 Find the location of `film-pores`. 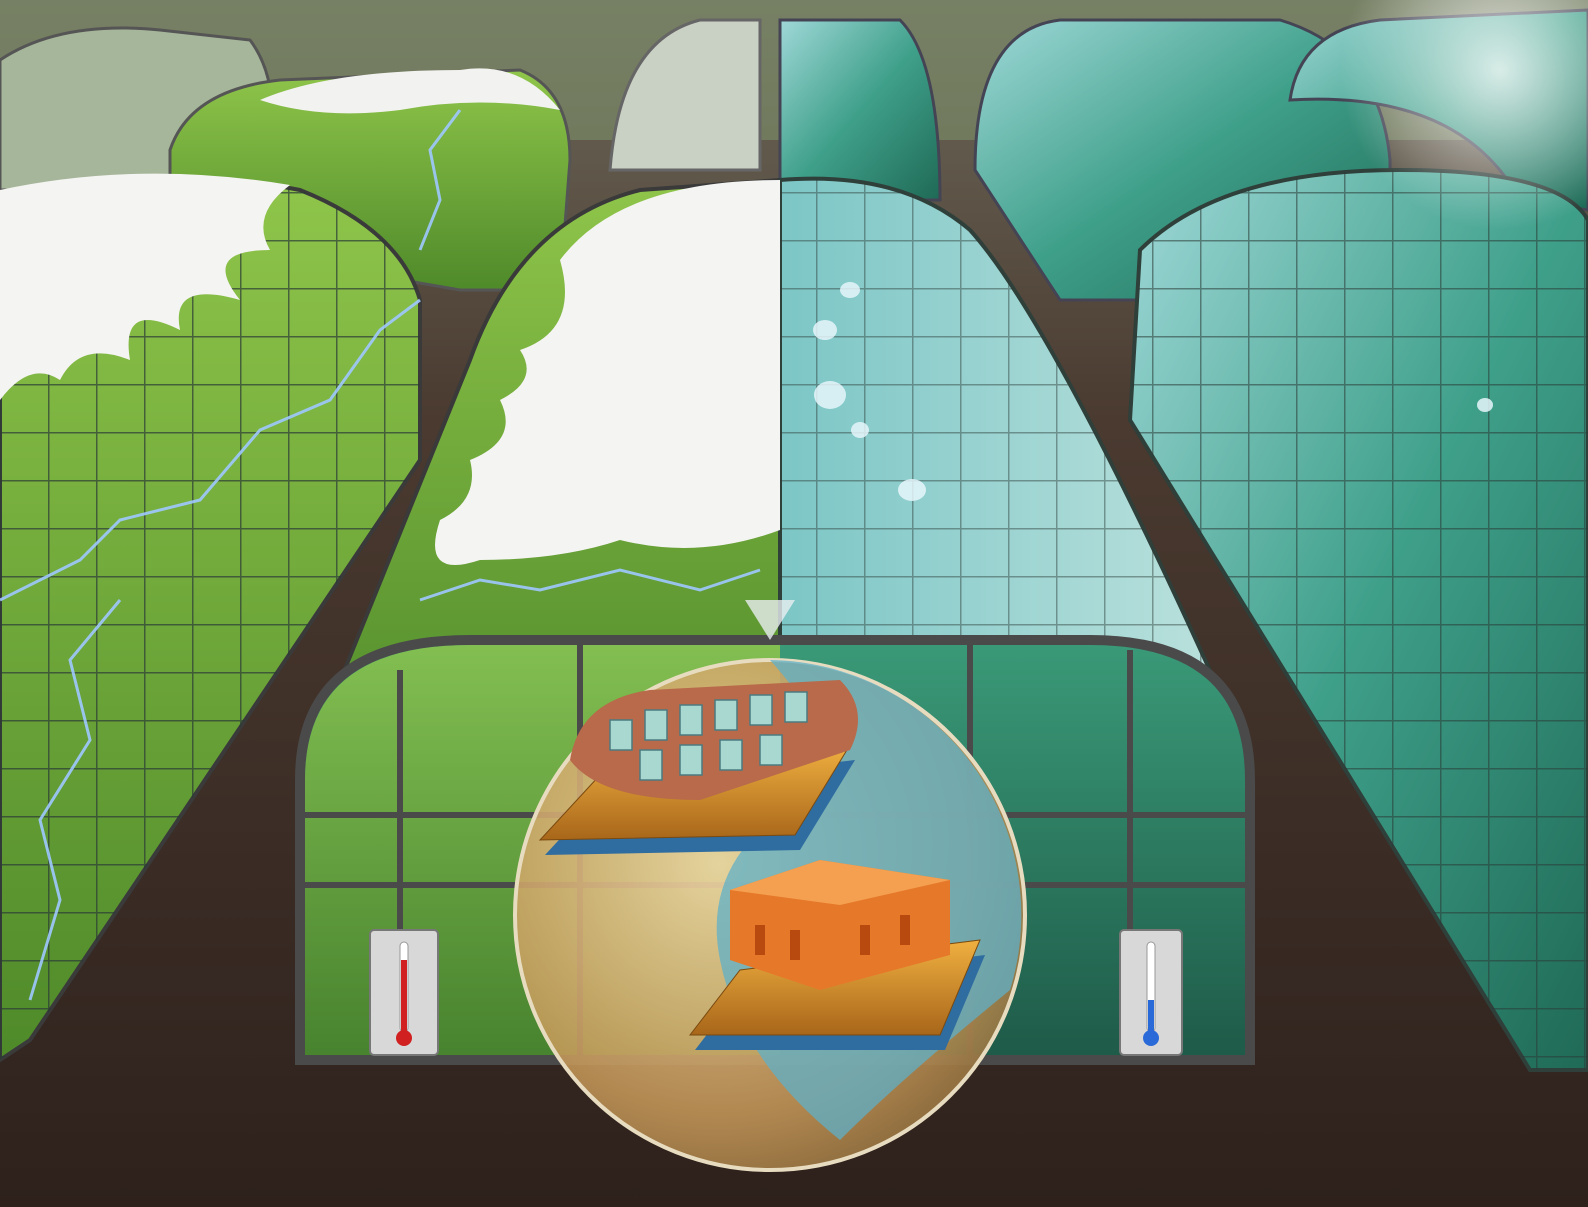

film-pores is located at coordinates (832, 937).